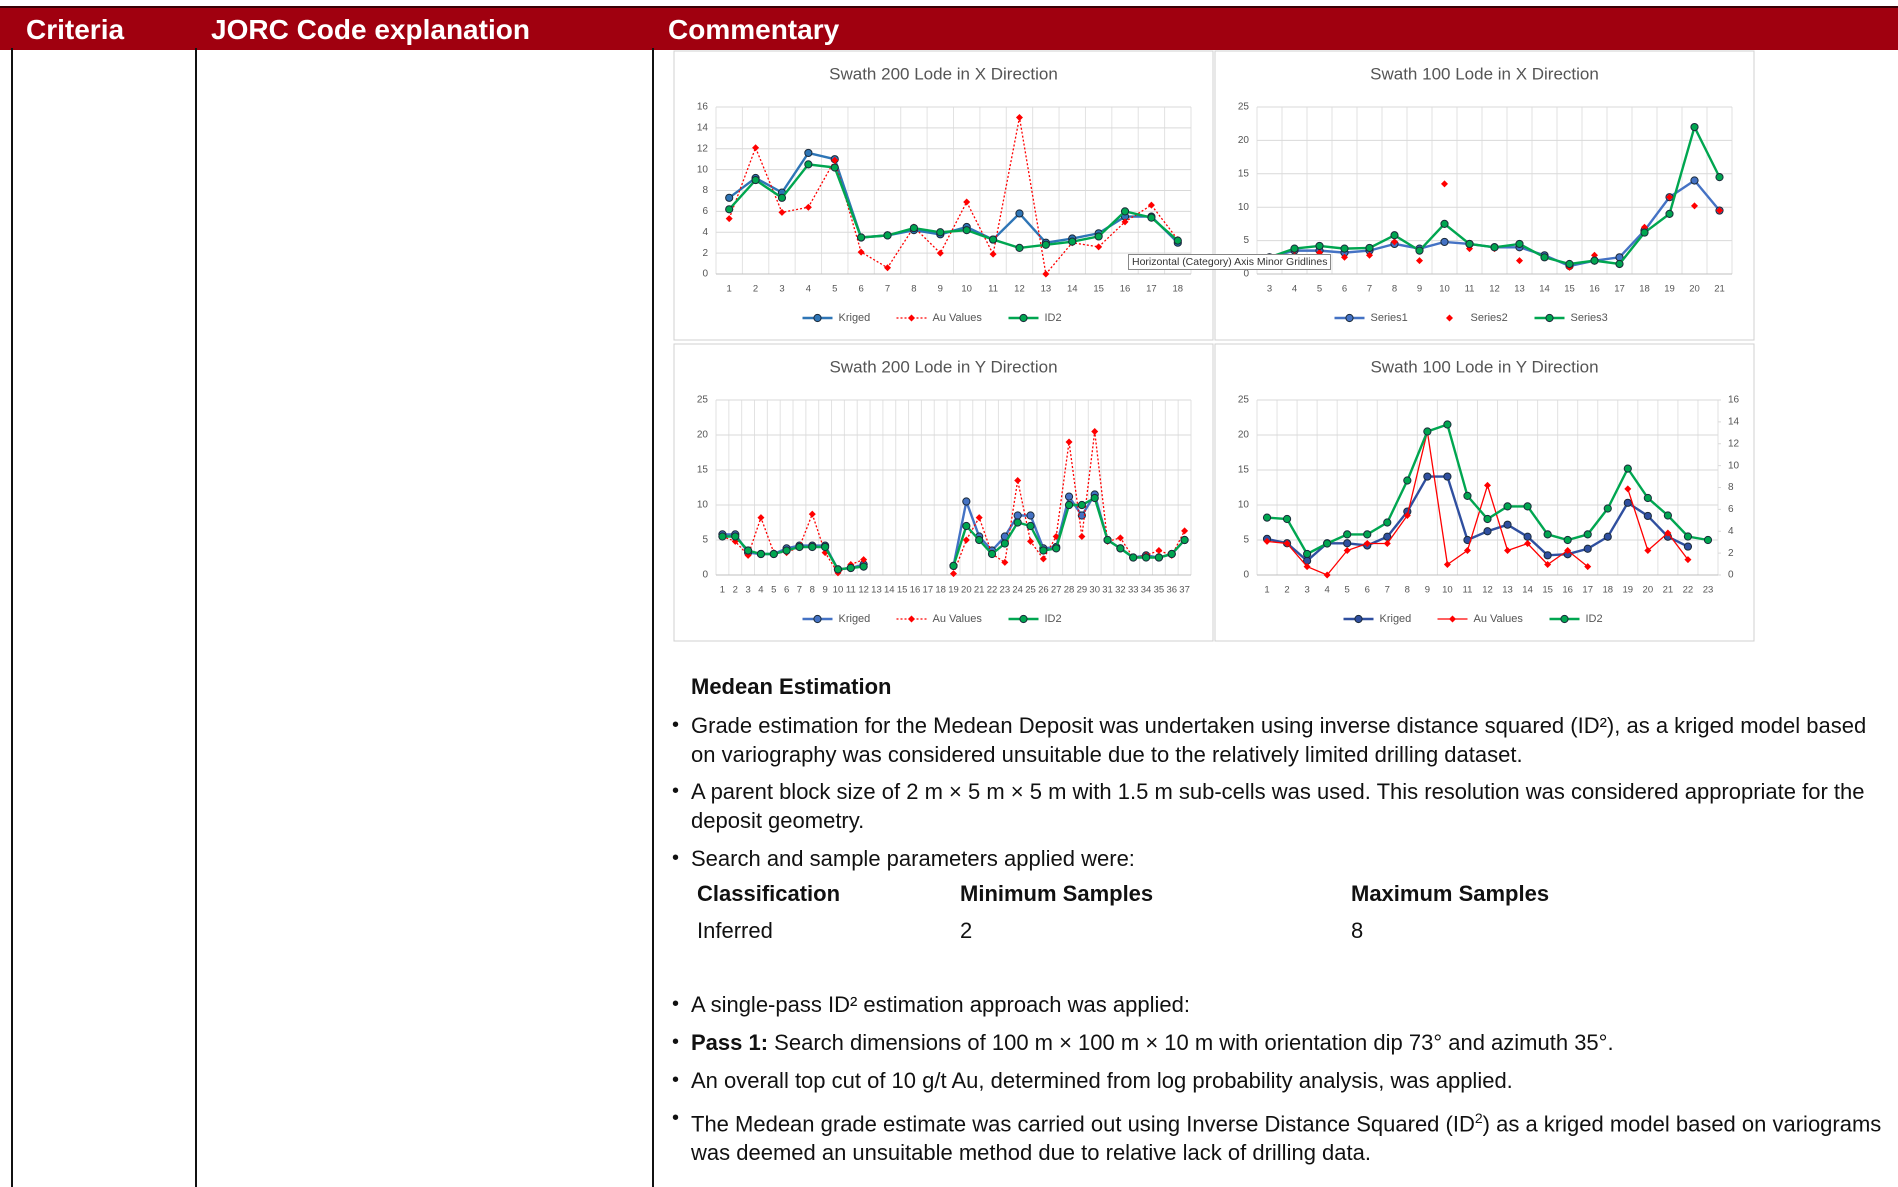  Describe the element at coordinates (705, 540) in the screenshot. I see `y-tick-label: 5` at that location.